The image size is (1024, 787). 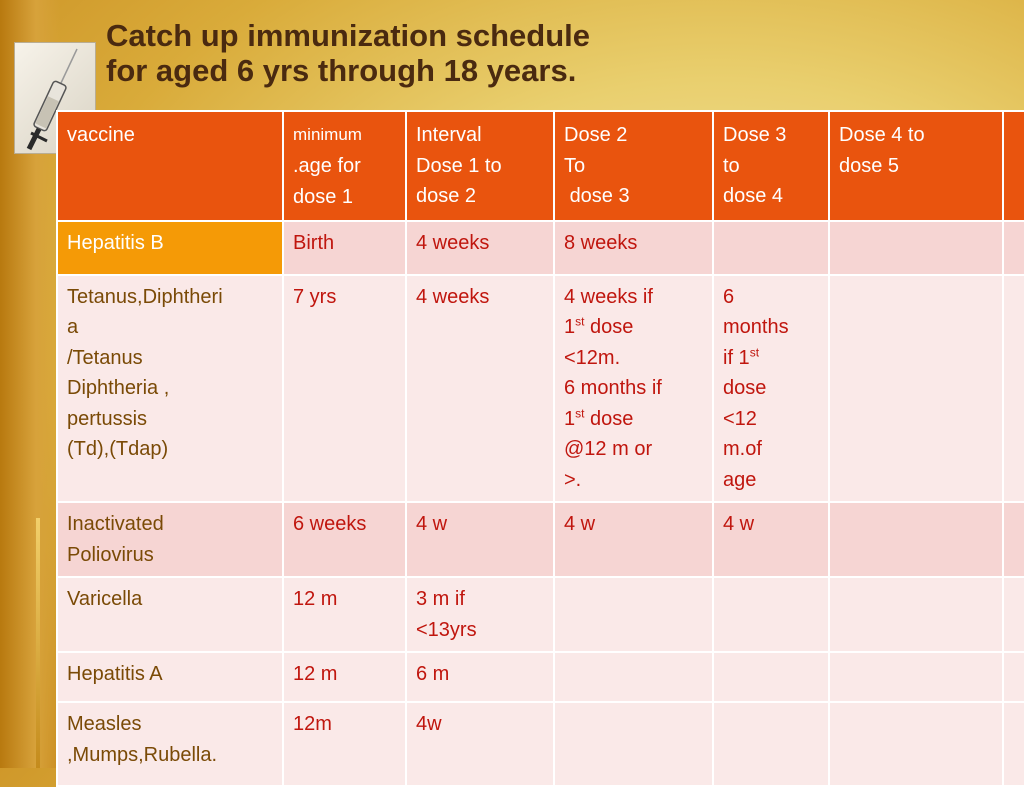 What do you see at coordinates (480, 614) in the screenshot?
I see `row-interval-1-2: 3 m if <13yrs` at bounding box center [480, 614].